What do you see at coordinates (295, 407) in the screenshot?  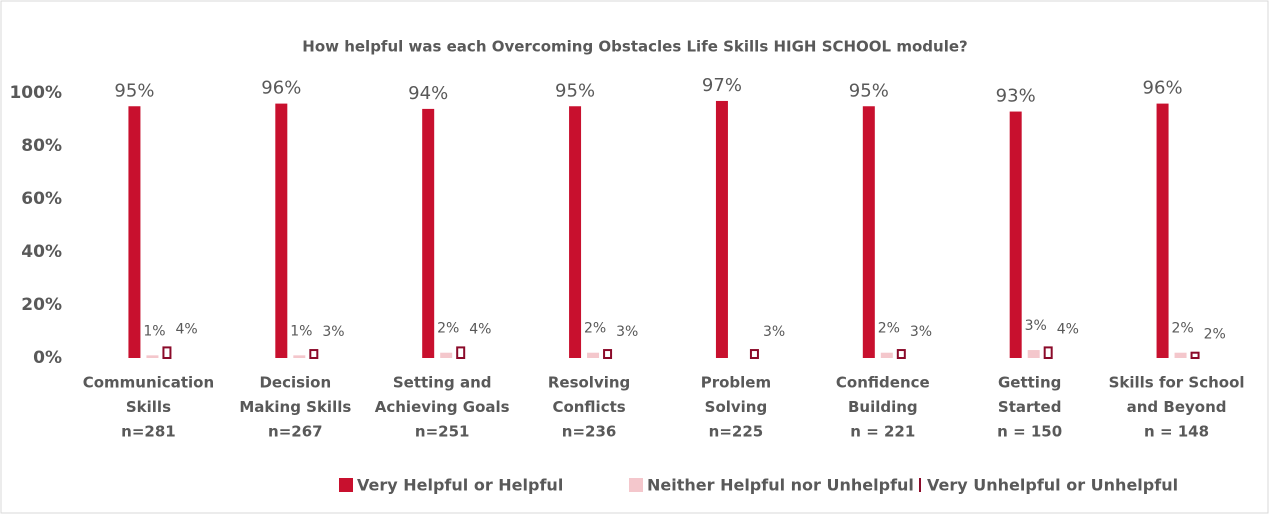 I see `x-tick-label: Making Skills` at bounding box center [295, 407].